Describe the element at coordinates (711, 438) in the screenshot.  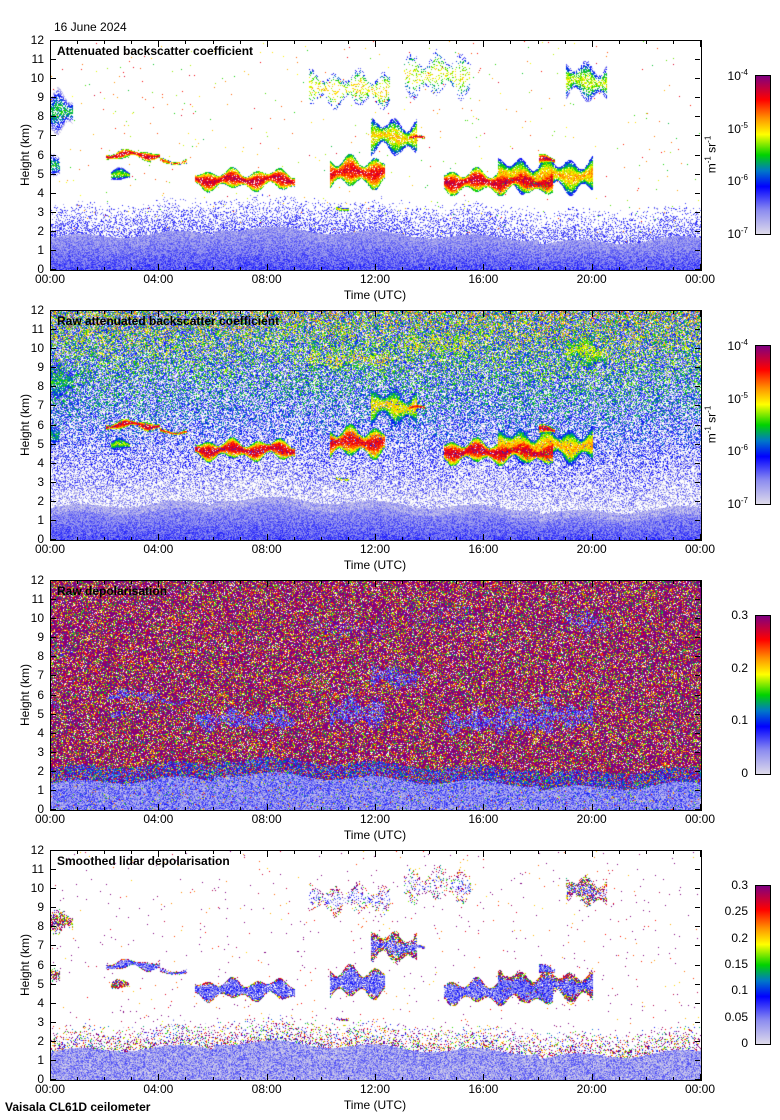
I see `unit-m: m` at that location.